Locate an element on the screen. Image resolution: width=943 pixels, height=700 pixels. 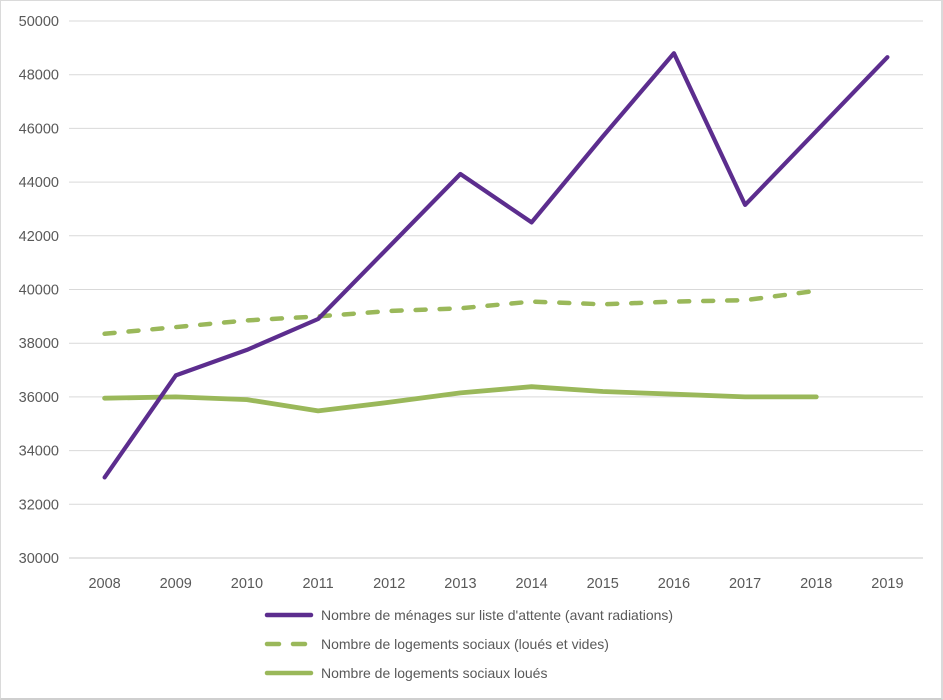
y-tick-label: 50000 is located at coordinates (39, 22).